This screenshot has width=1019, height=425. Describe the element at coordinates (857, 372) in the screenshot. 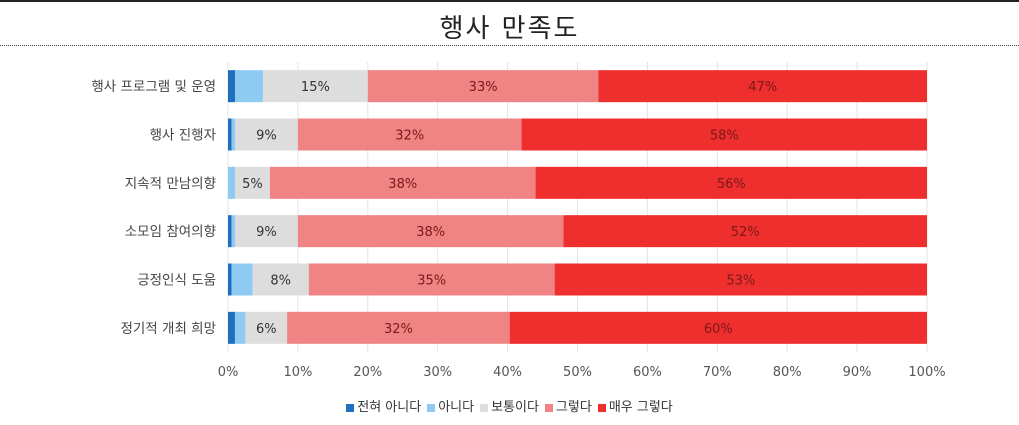

I see `x-tick-label: 90%` at that location.